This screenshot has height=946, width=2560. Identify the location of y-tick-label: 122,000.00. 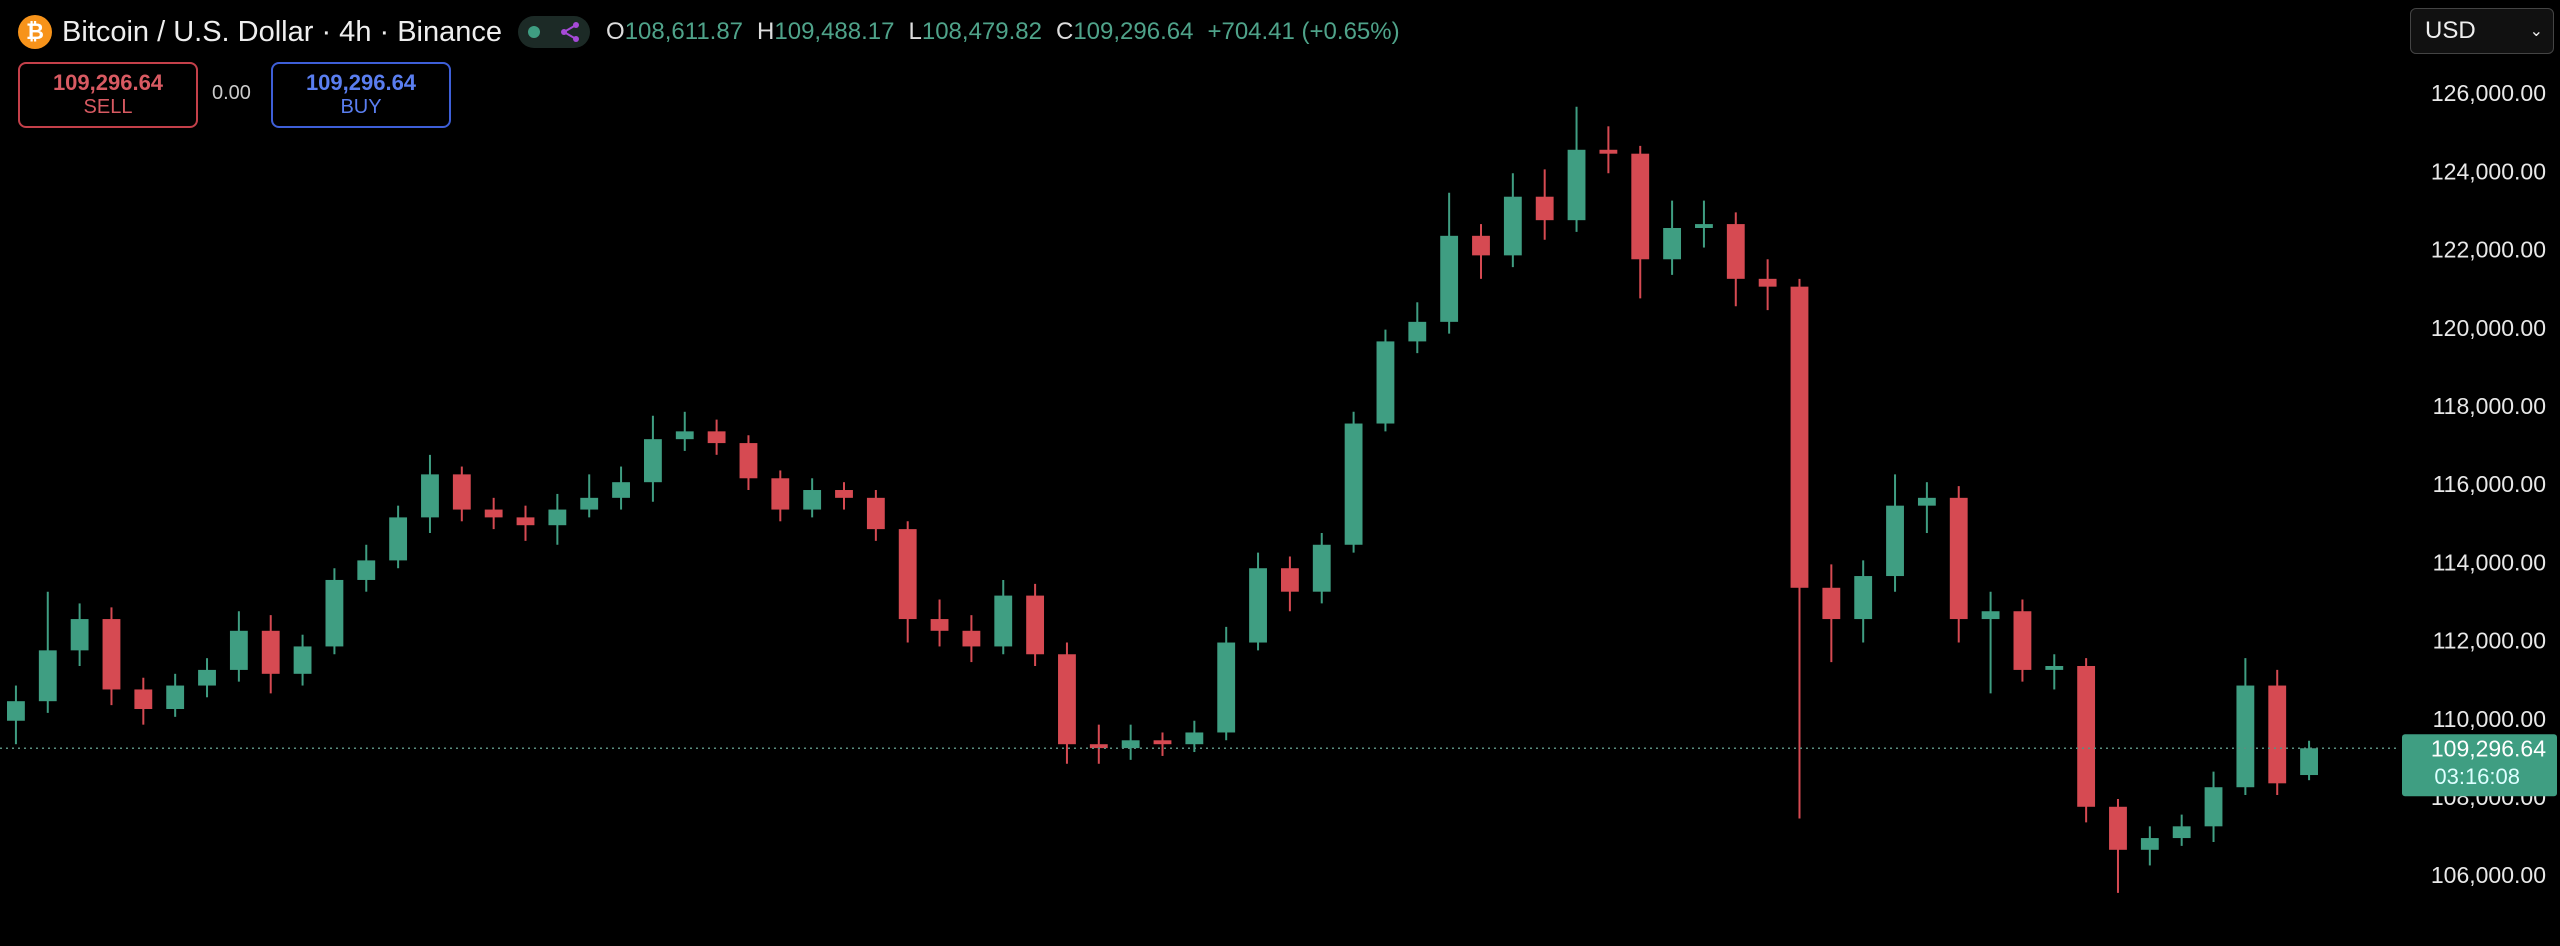
(2488, 250).